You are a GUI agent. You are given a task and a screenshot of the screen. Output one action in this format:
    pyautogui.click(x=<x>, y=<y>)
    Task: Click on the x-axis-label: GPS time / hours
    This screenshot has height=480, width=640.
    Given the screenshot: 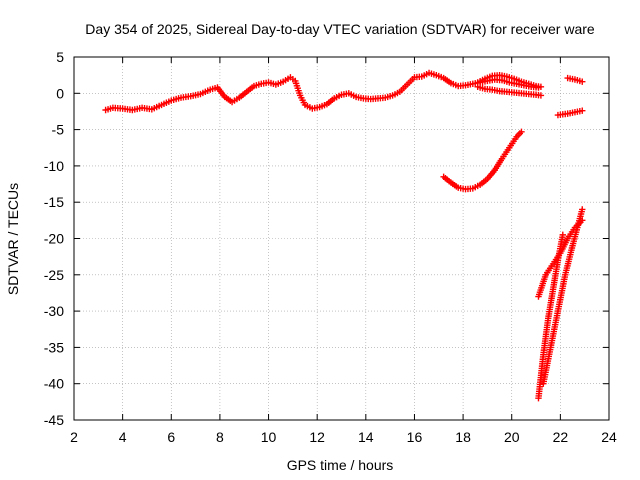 What is the action you would take?
    pyautogui.click(x=340, y=465)
    